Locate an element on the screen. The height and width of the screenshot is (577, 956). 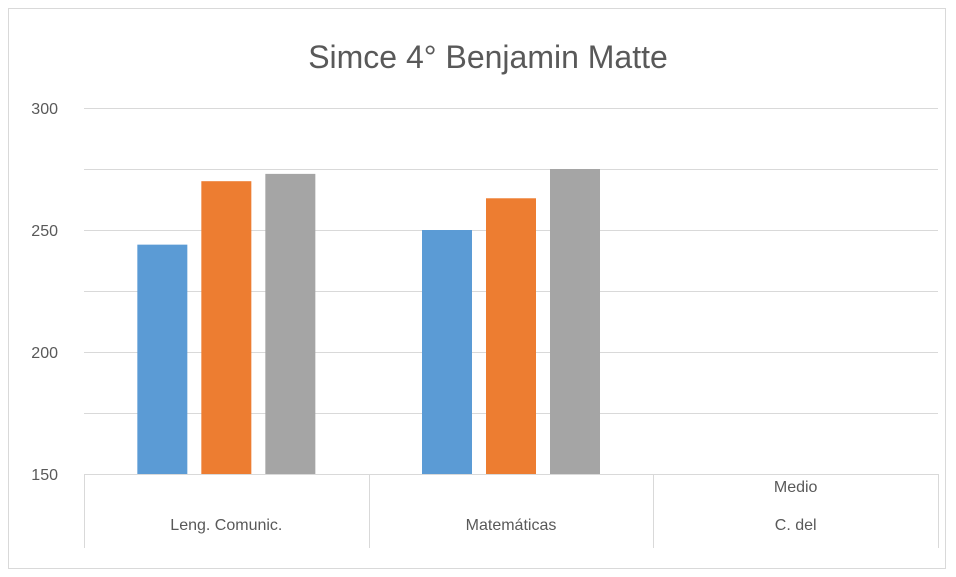
chart-title: Simce 4° Benjamin Matte is located at coordinates (488, 57).